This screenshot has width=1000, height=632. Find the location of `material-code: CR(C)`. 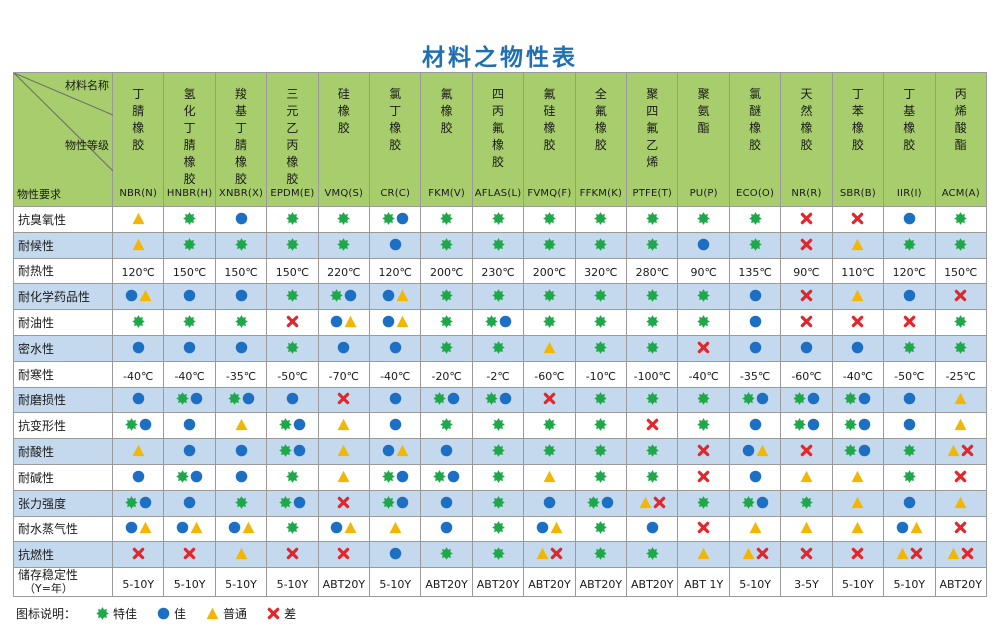

material-code: CR(C) is located at coordinates (395, 193).